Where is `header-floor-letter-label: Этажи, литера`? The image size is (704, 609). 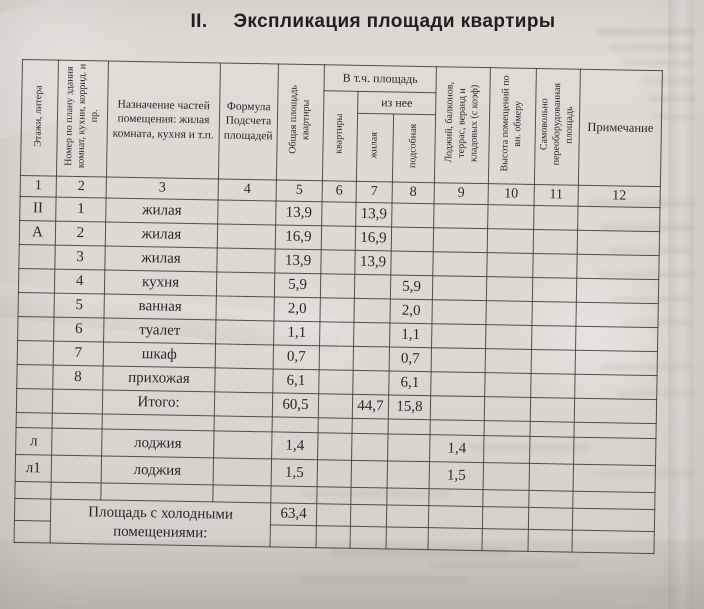 header-floor-letter-label: Этажи, литера is located at coordinates (38, 115).